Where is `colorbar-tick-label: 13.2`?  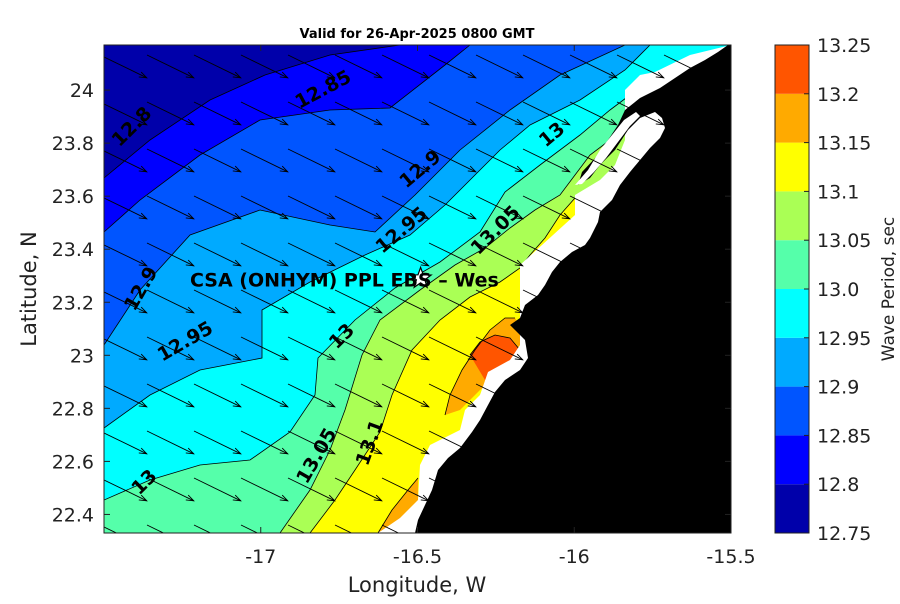
colorbar-tick-label: 13.2 is located at coordinates (838, 95).